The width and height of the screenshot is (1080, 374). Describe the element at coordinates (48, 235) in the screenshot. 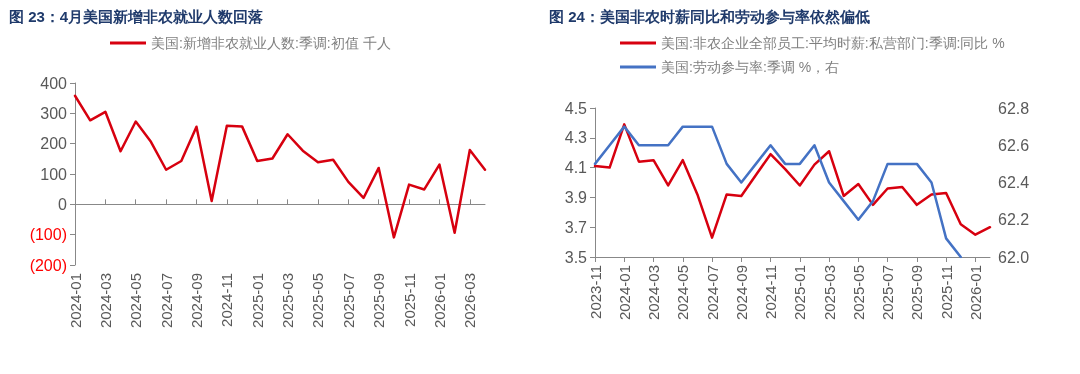

I see `y-tick-label: (100)` at that location.